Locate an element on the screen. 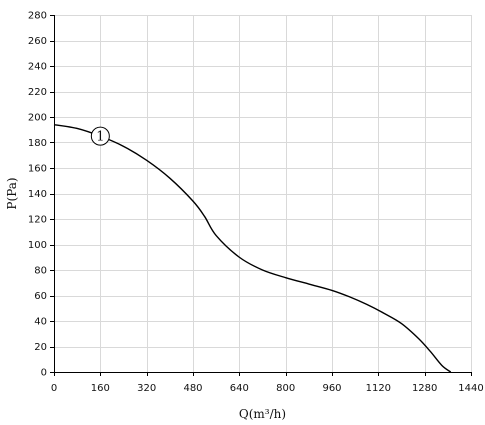  x-tick-label: 1440 is located at coordinates (470, 388).